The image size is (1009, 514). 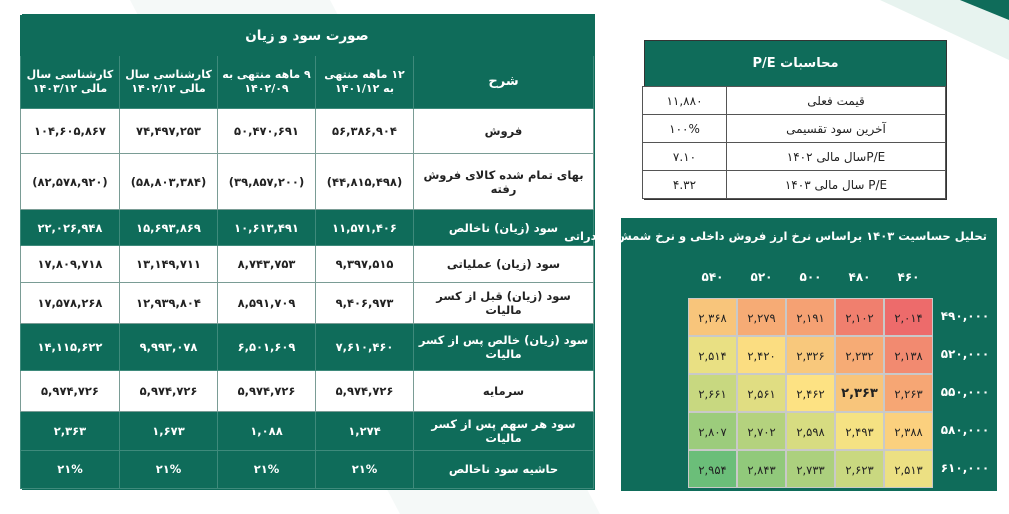 What do you see at coordinates (859, 469) in the screenshot?
I see `sensitivity-cell: ۲,۶۲۳` at bounding box center [859, 469].